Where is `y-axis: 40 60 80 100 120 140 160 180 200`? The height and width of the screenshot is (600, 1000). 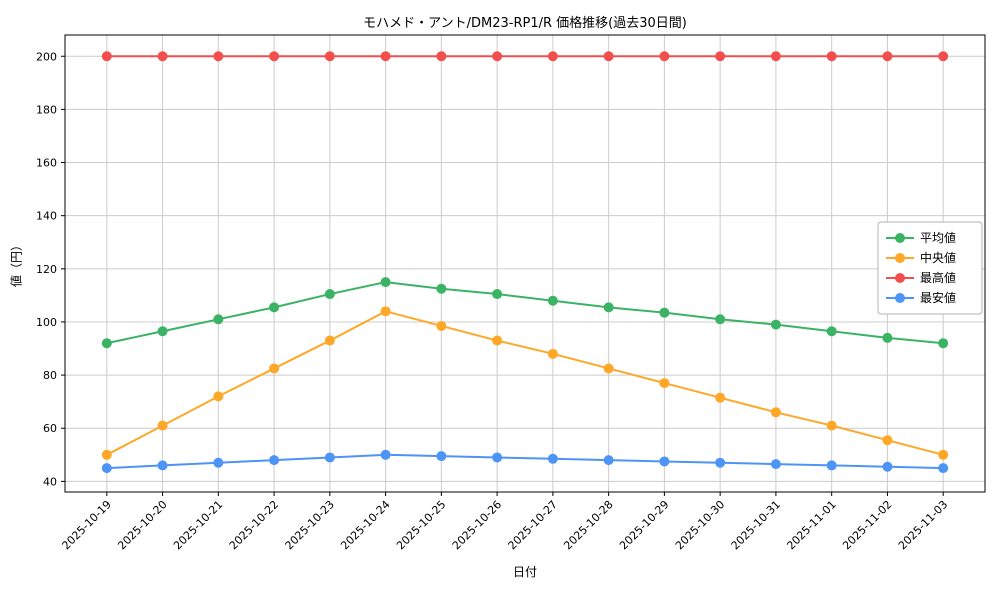
y-axis: 40 60 80 100 120 140 160 180 200 is located at coordinates (50, 269).